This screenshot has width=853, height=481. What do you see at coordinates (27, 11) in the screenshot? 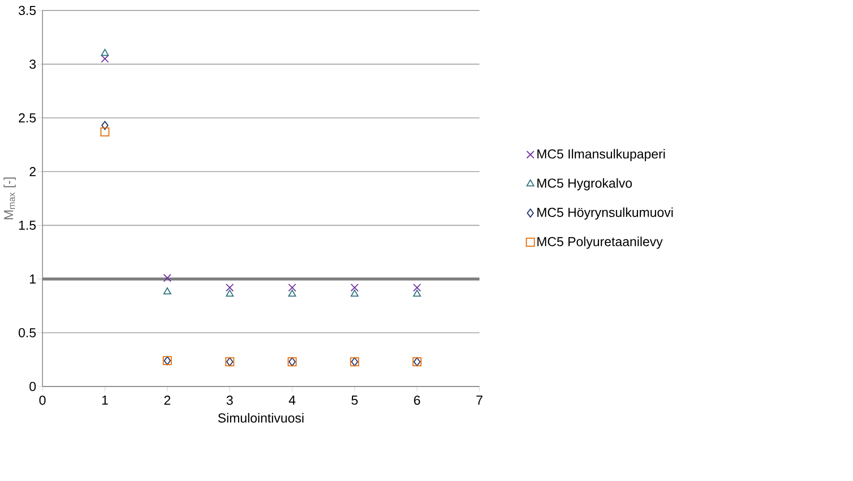
I see `y-tick-label: 3.5` at bounding box center [27, 11].